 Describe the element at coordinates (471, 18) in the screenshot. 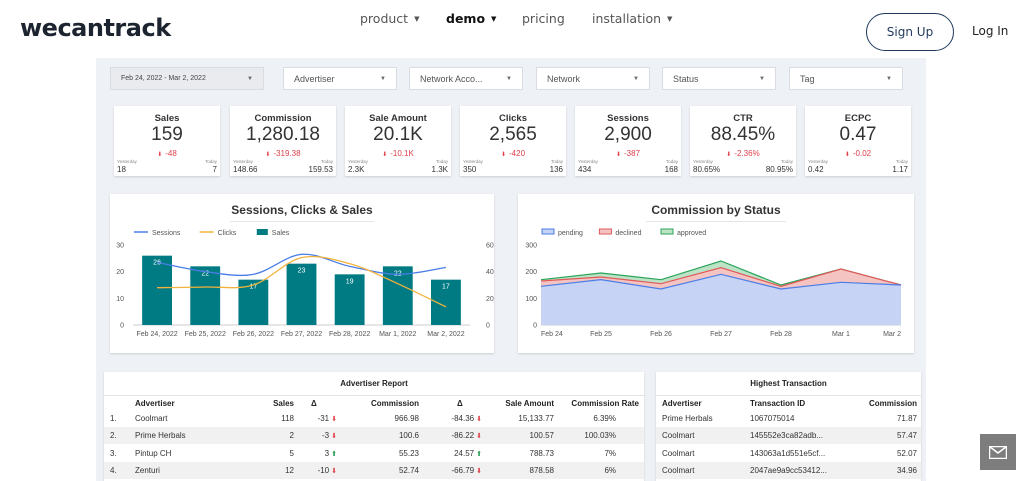

I see `nav-demo: demo ▼` at that location.